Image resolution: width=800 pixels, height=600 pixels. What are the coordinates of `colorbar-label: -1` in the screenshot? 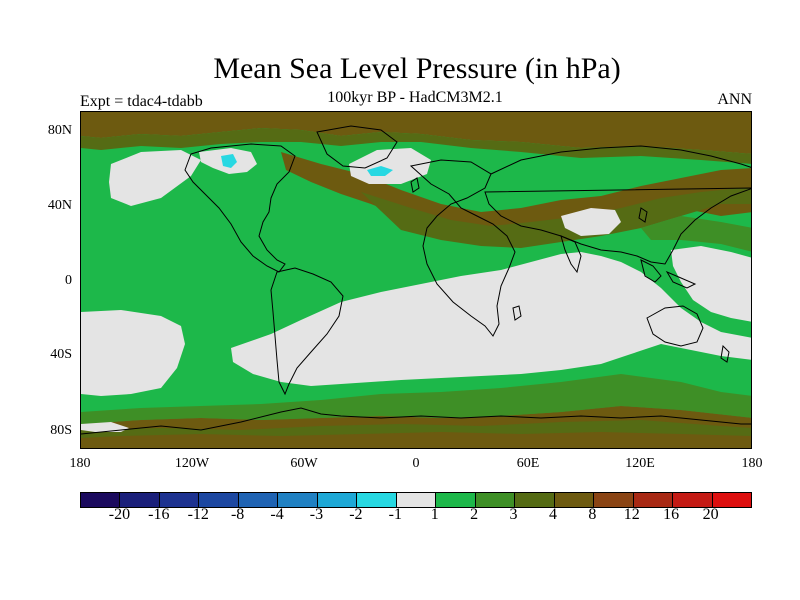 It's located at (395, 514).